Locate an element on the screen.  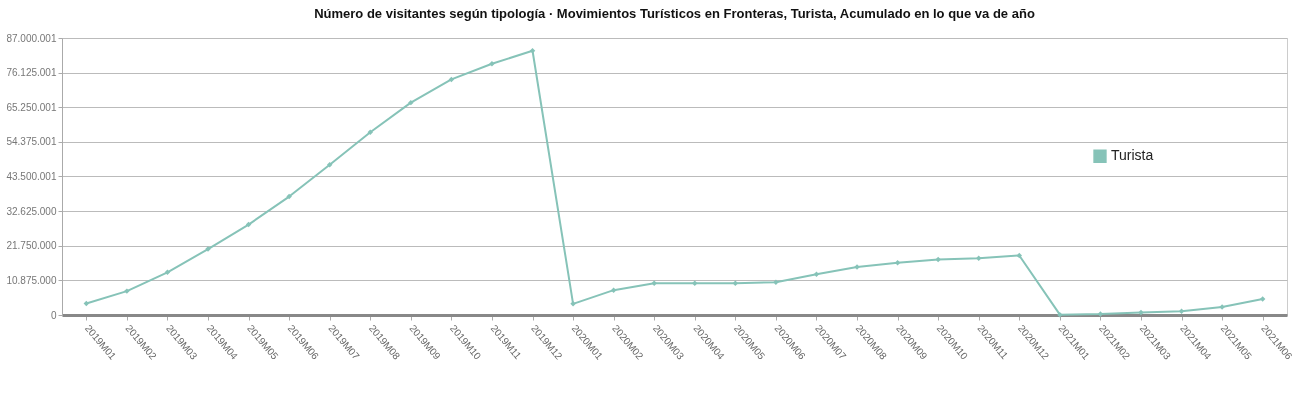
y-tick-label: 10.875.000 is located at coordinates (31, 280).